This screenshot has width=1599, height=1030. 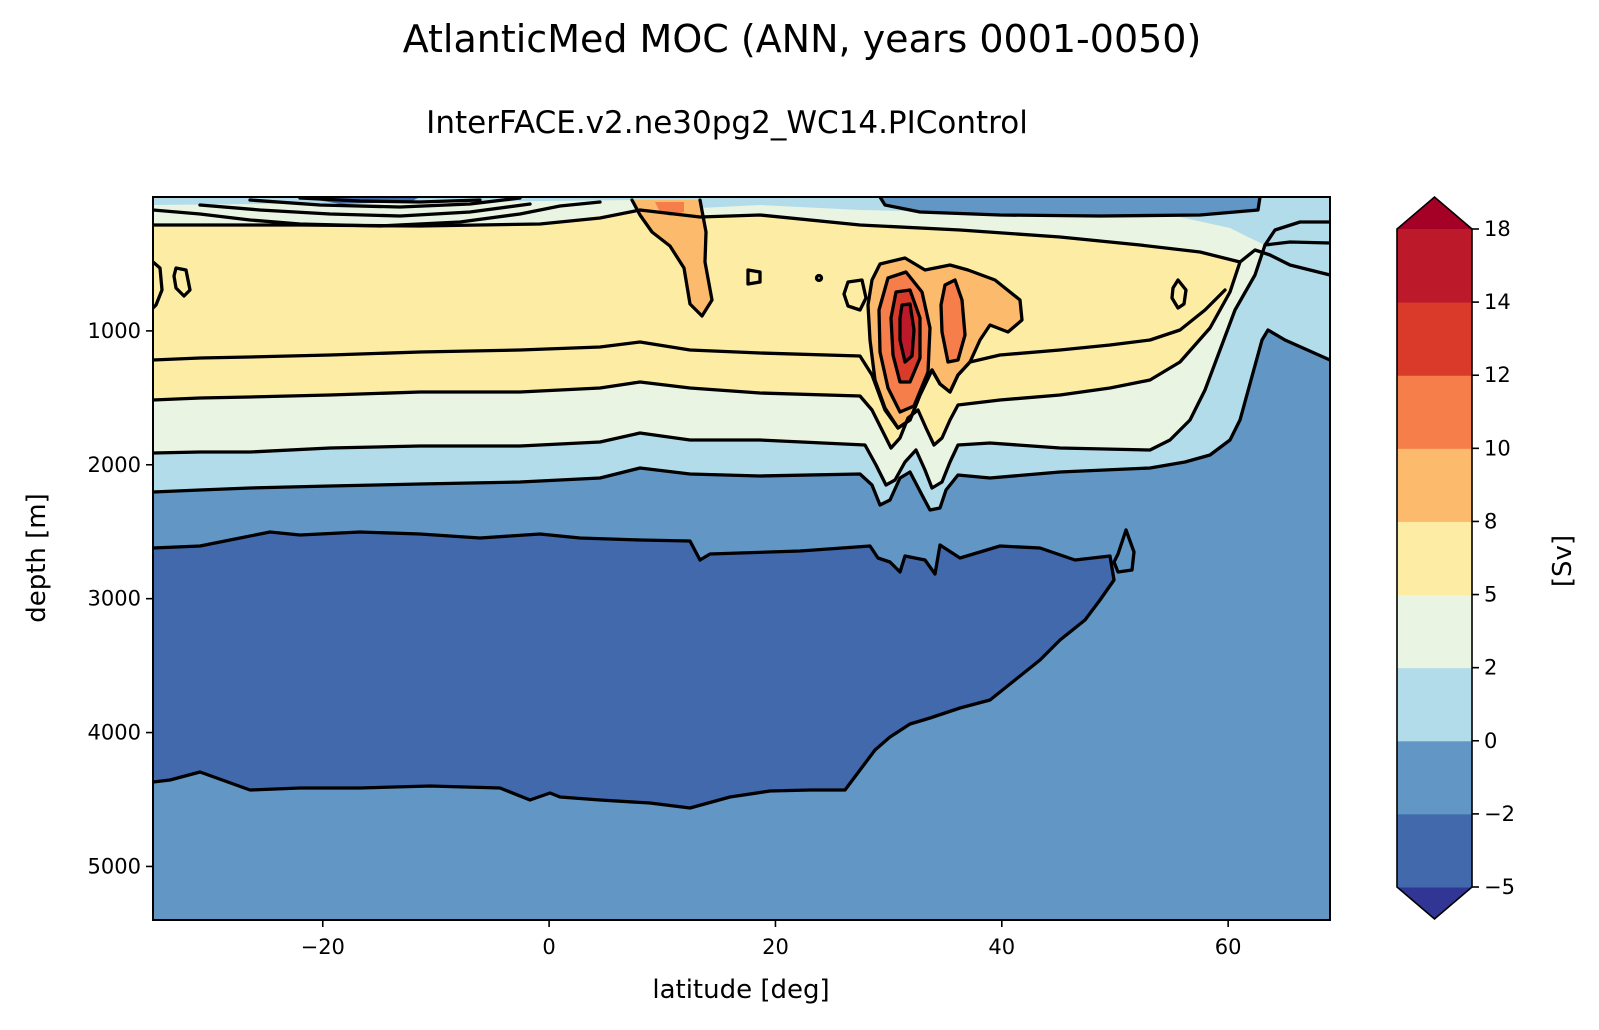 I want to click on colorbar-tick-label: 0, so click(x=1490, y=741).